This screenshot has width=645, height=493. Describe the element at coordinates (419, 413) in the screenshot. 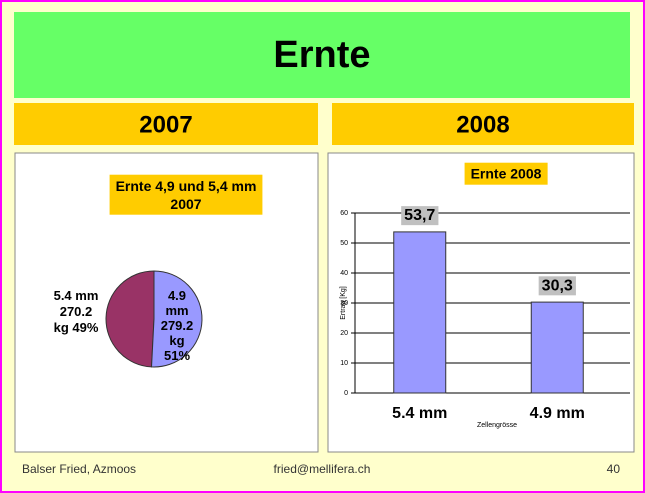

I see `x-tick-label: 5.4 mm` at that location.